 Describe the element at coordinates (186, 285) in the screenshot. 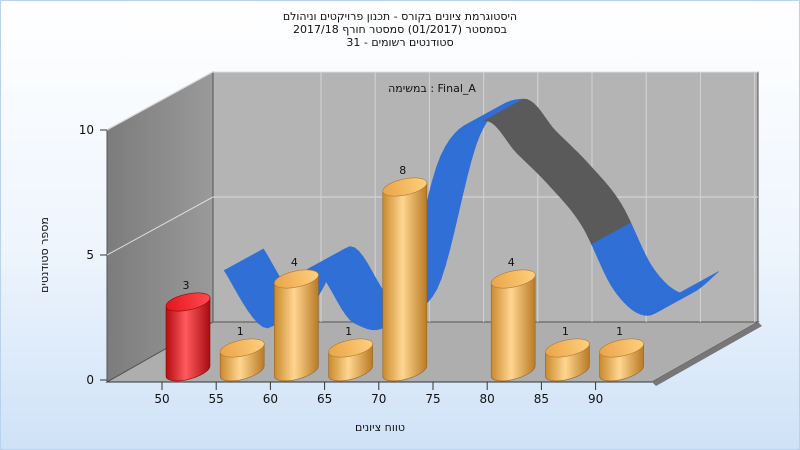

I see `bar-value-label: 3` at that location.